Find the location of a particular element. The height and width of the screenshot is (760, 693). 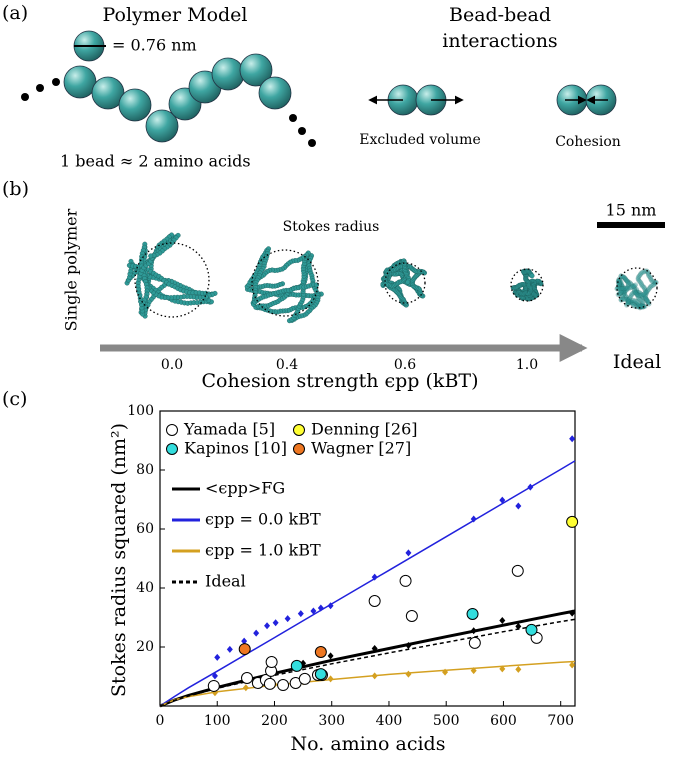

y-tick-label: 40 is located at coordinates (145, 588).